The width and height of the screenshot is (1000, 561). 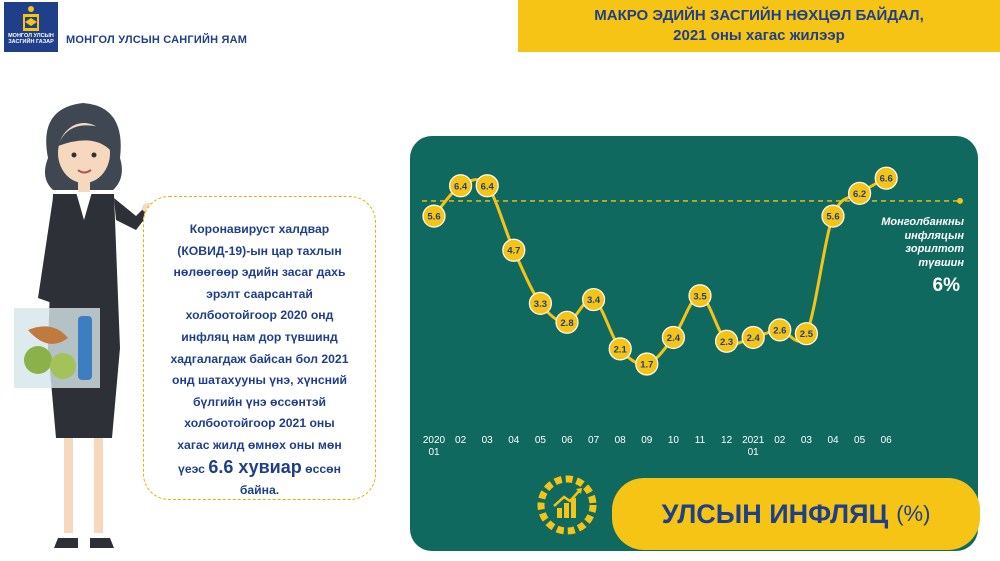 What do you see at coordinates (259, 336) in the screenshot?
I see `bubble-line: инфляц нам дор түвшинд` at bounding box center [259, 336].